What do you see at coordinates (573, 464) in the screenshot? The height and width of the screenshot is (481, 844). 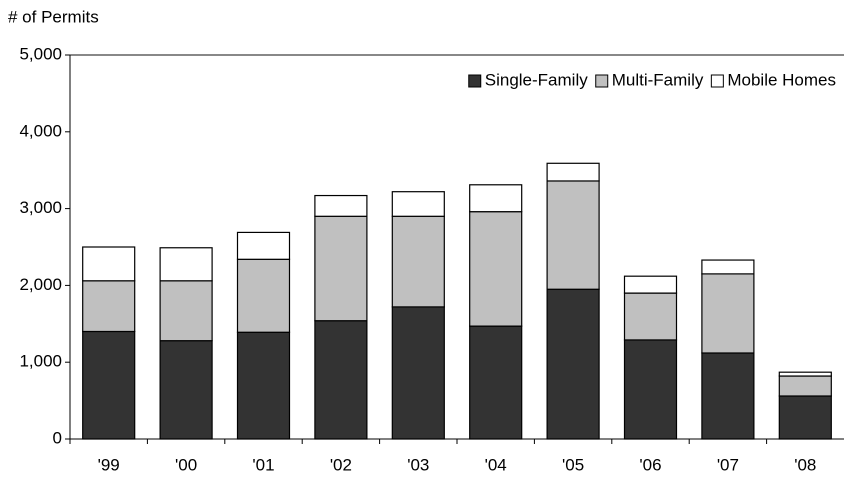 I see `x-tick-label: '05` at bounding box center [573, 464].